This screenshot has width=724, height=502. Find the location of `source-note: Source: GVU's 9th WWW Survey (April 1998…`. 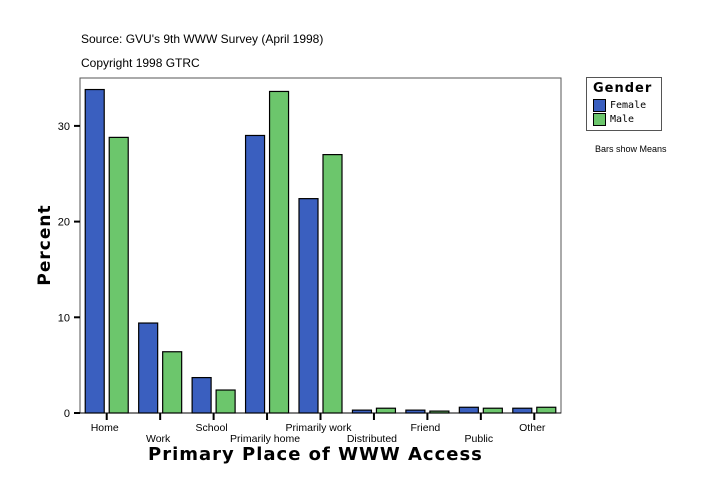

source-note: Source: GVU's 9th WWW Survey (April 1998… is located at coordinates (202, 39).